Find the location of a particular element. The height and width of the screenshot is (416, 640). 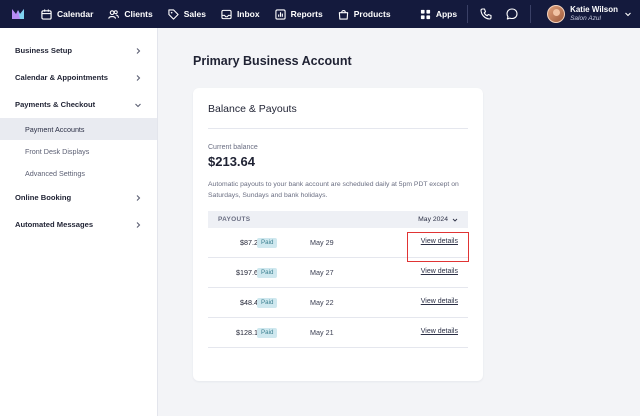

sidebar-item-label: Calendar & Appointments is located at coordinates (61, 77).